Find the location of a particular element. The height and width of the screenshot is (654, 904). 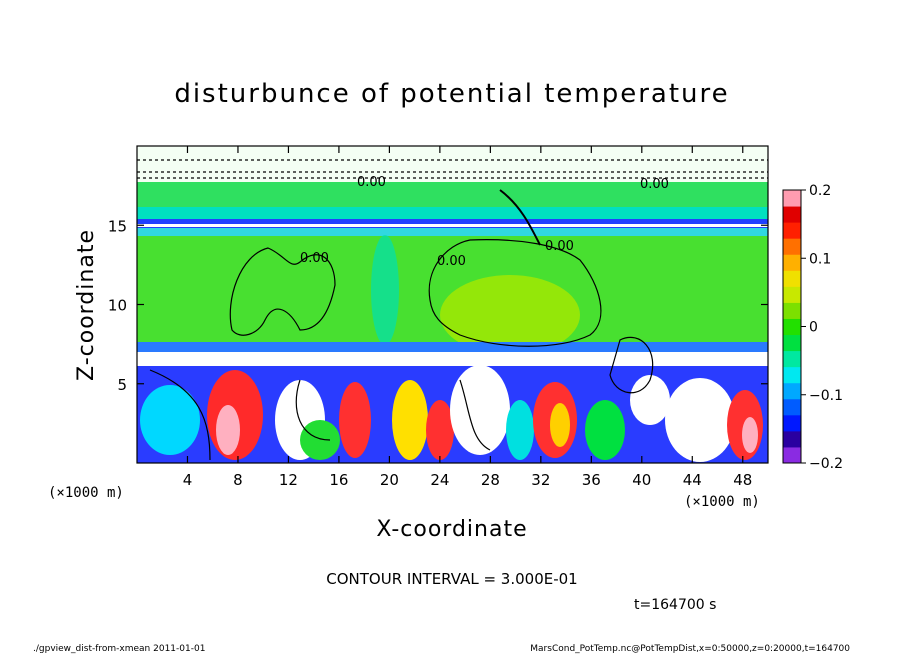

cool-column is located at coordinates (385, 290).